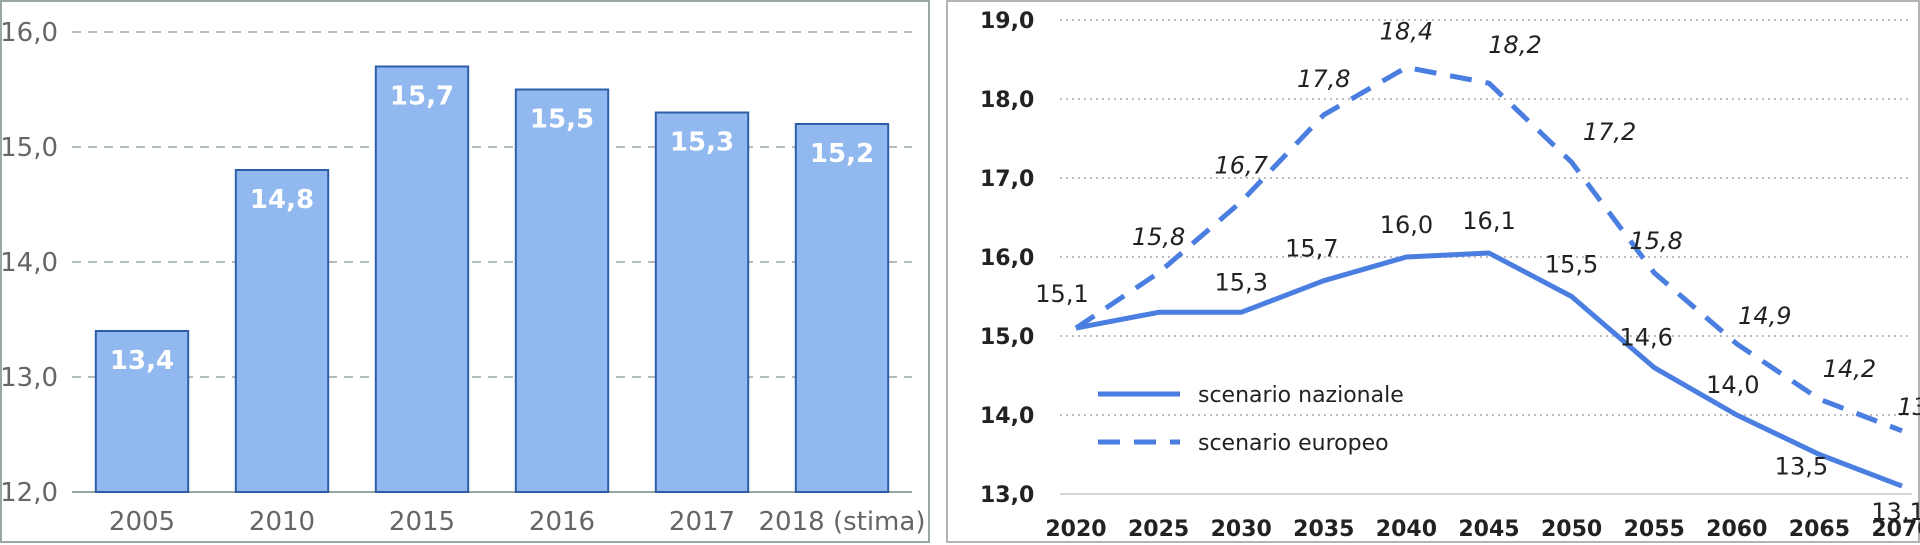  Describe the element at coordinates (1849, 369) in the screenshot. I see `data-label: 14,2` at that location.